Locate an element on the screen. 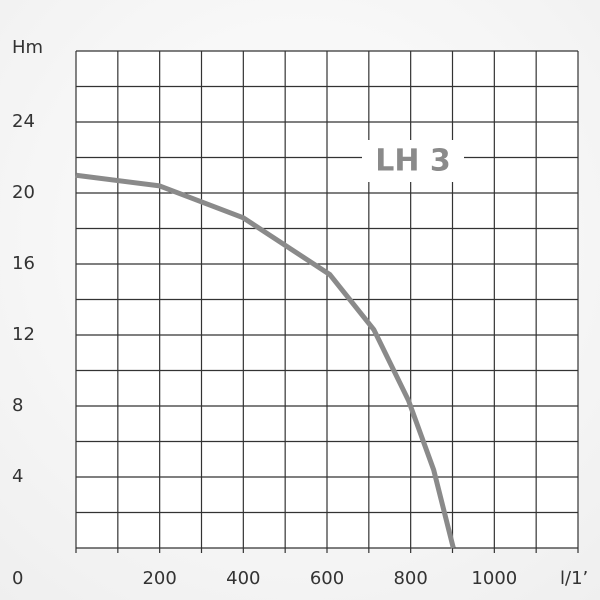 The height and width of the screenshot is (600, 600). x-tick-label: 600 is located at coordinates (327, 578).